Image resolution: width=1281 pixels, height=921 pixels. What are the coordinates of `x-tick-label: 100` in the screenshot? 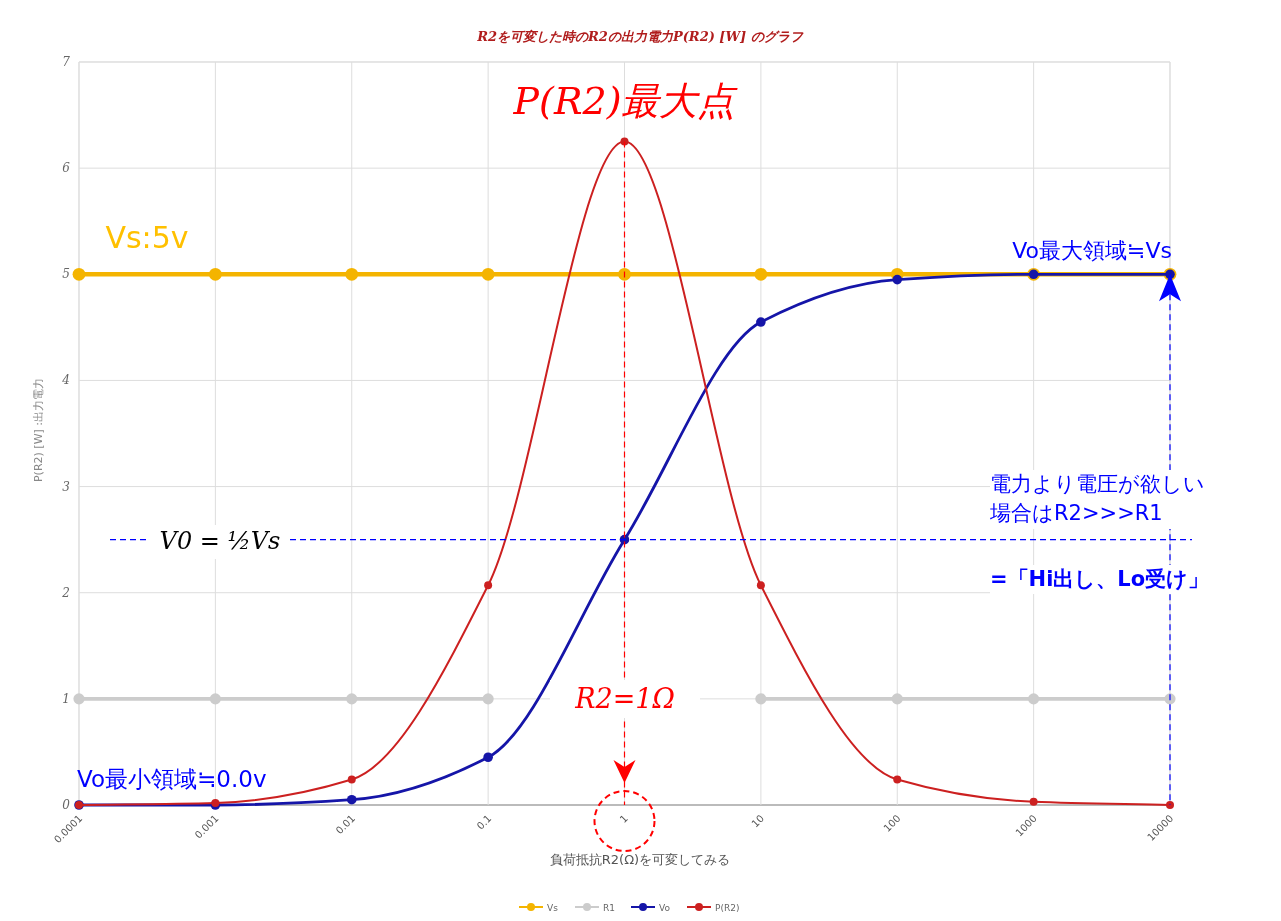 It's located at (892, 823).